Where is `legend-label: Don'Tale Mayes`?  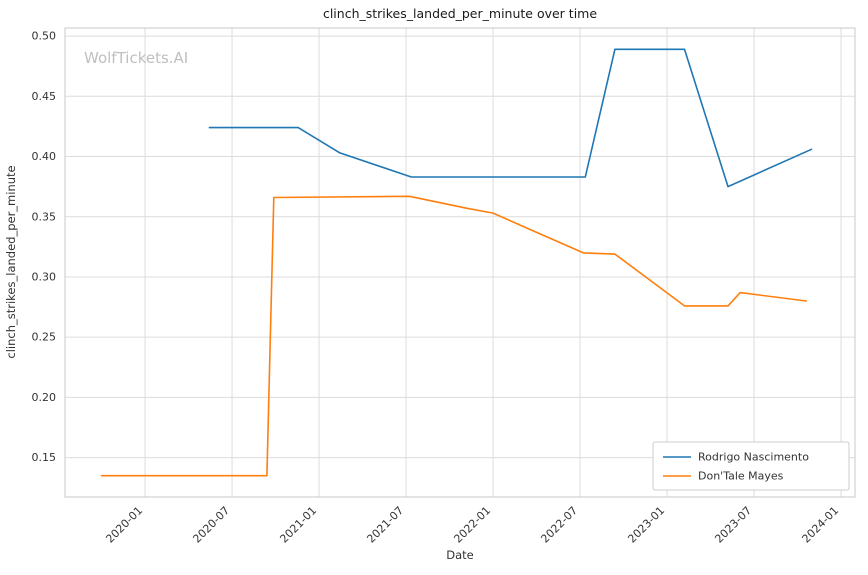 legend-label: Don'Tale Mayes is located at coordinates (741, 476).